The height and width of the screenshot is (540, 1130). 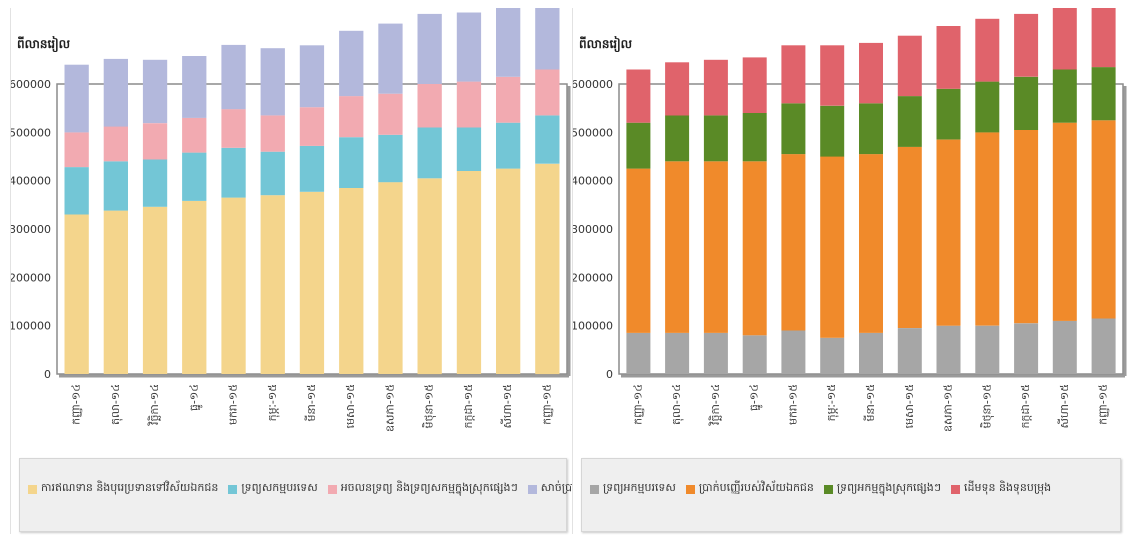 I want to click on legend-label: ទ្រព្យអកម្មក្នុងស្រុកផ្សេងៗ, so click(x=889, y=487).